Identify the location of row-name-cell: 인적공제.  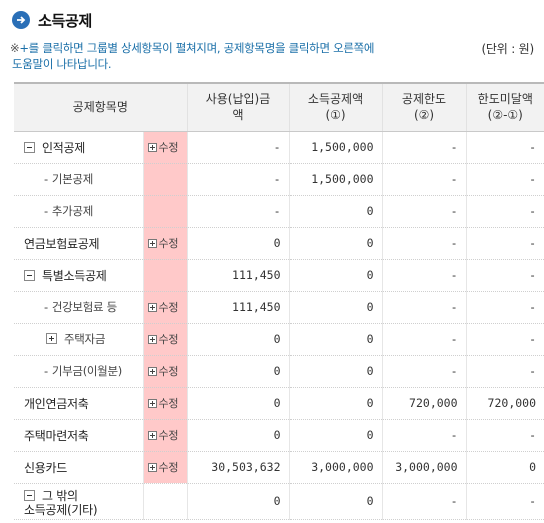
(78, 147).